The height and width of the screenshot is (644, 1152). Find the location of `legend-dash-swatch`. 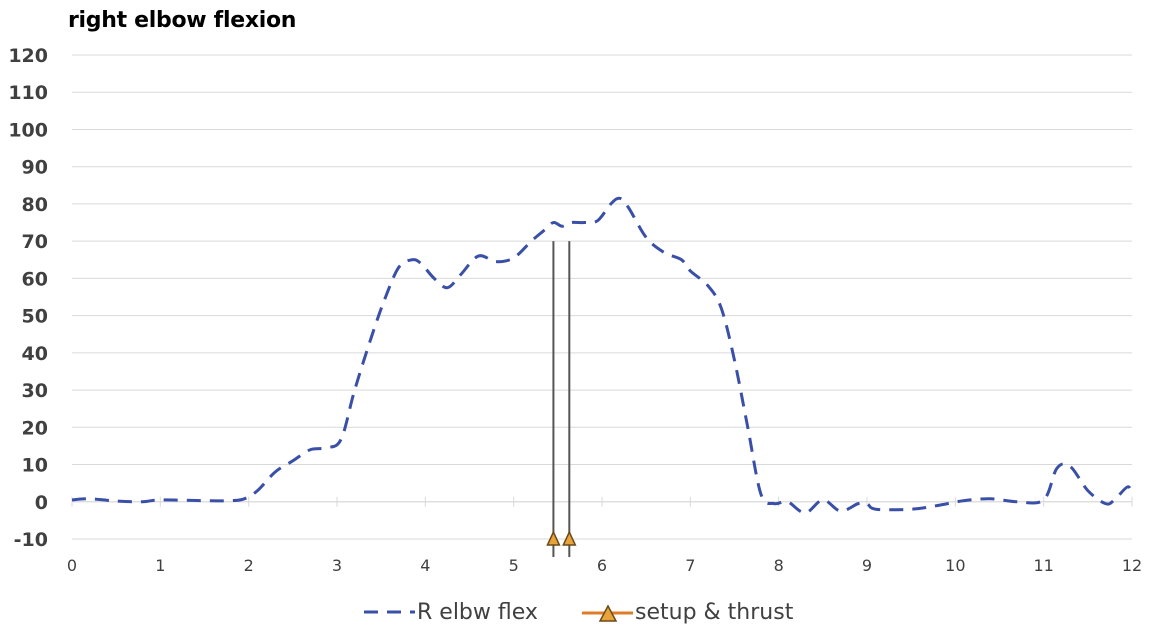

legend-dash-swatch is located at coordinates (389, 612).